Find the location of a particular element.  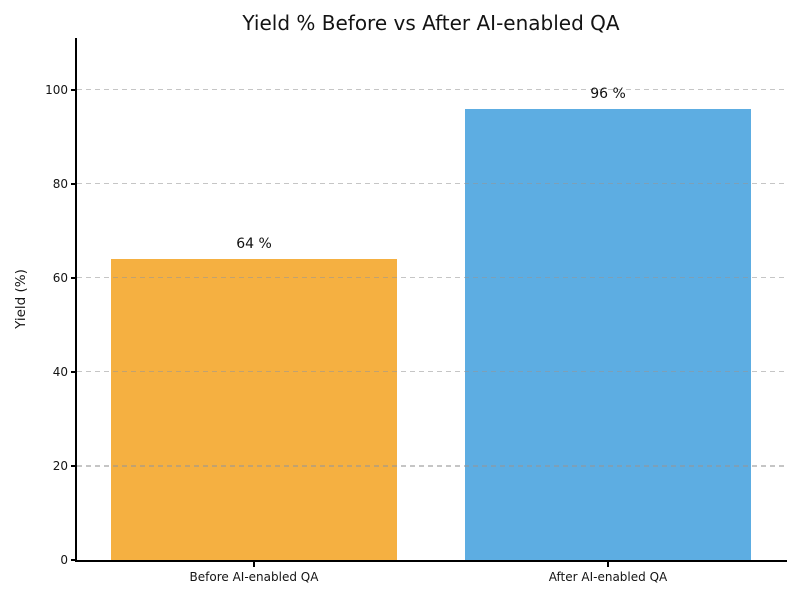

y-tick-label-100: 100 is located at coordinates (56, 89).